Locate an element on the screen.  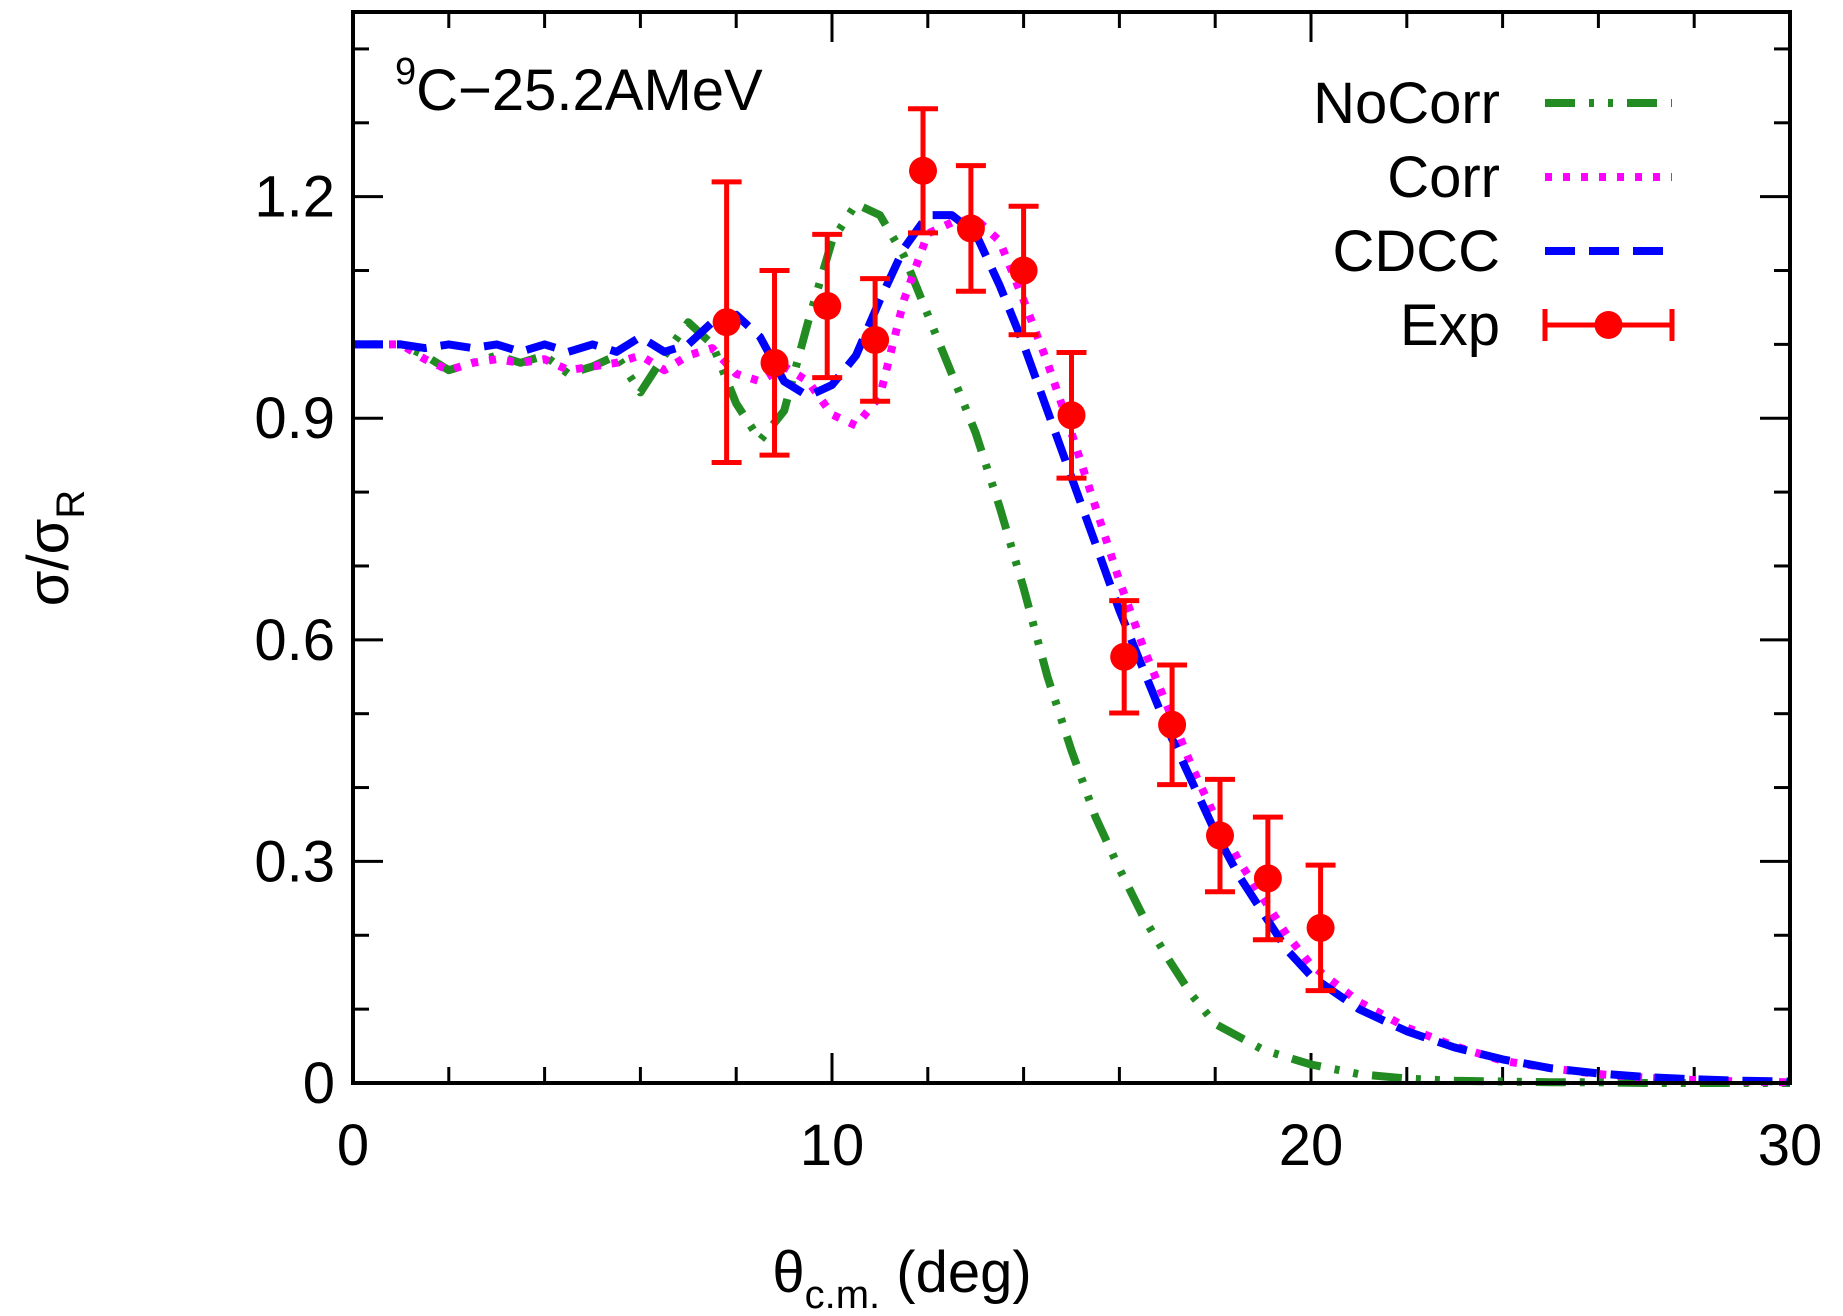
x-axis-rest: (deg) is located at coordinates (956, 1272).